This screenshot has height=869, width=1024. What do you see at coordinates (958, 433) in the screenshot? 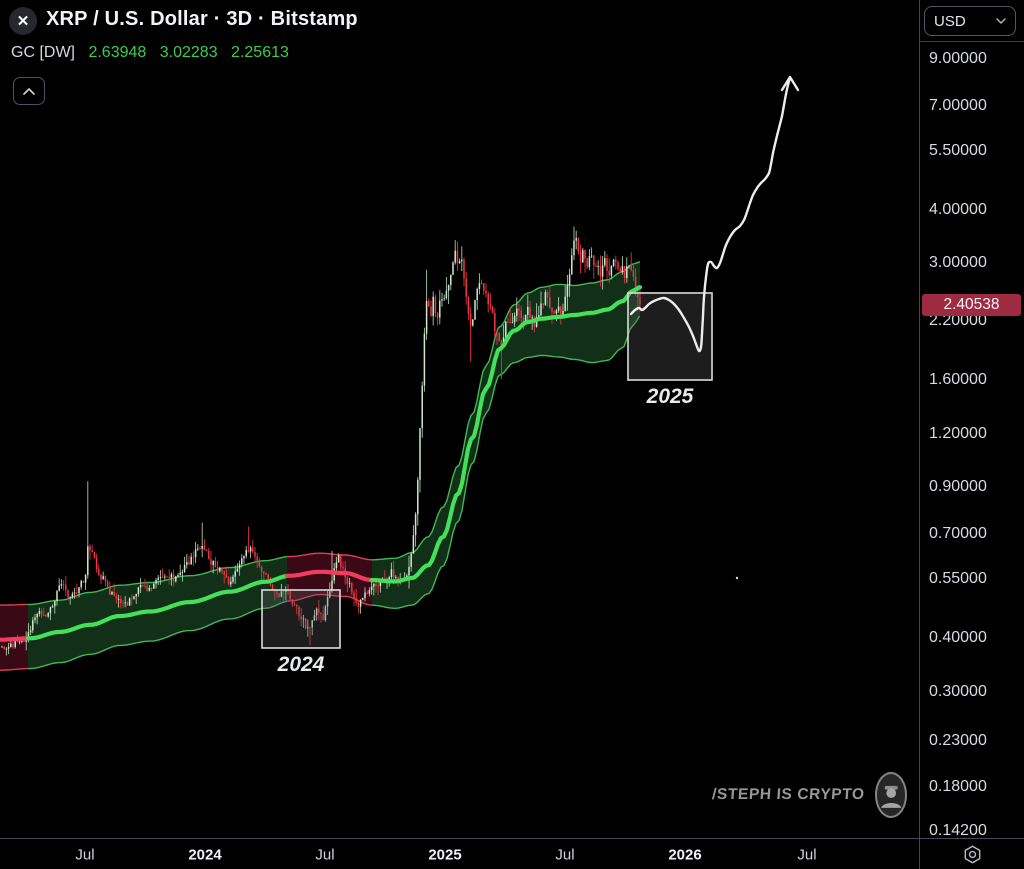
I see `price-tick: 1.20000` at bounding box center [958, 433].